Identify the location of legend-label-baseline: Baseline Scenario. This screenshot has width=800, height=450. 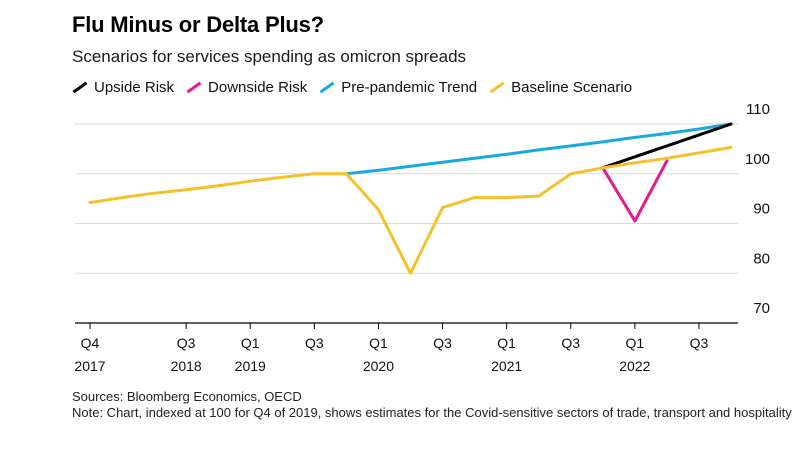
(572, 87).